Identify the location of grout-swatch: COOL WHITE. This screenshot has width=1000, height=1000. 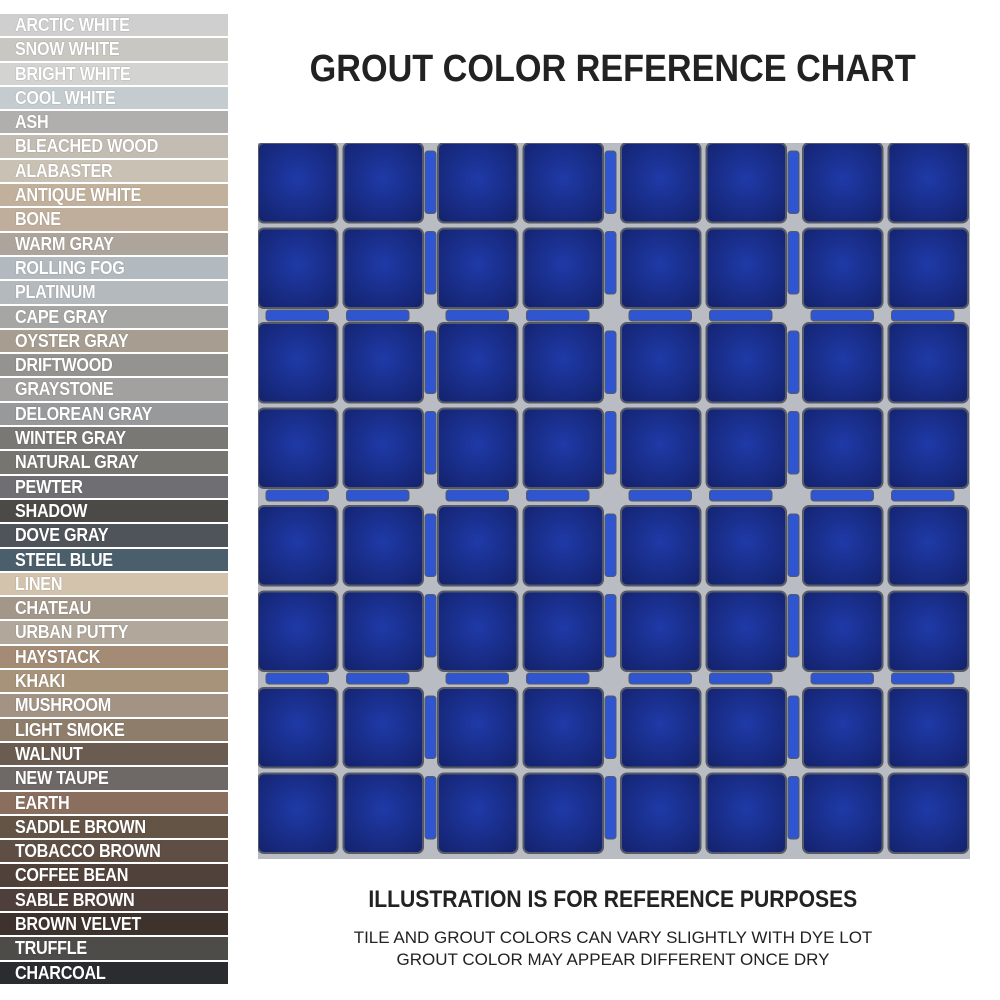
(114, 98).